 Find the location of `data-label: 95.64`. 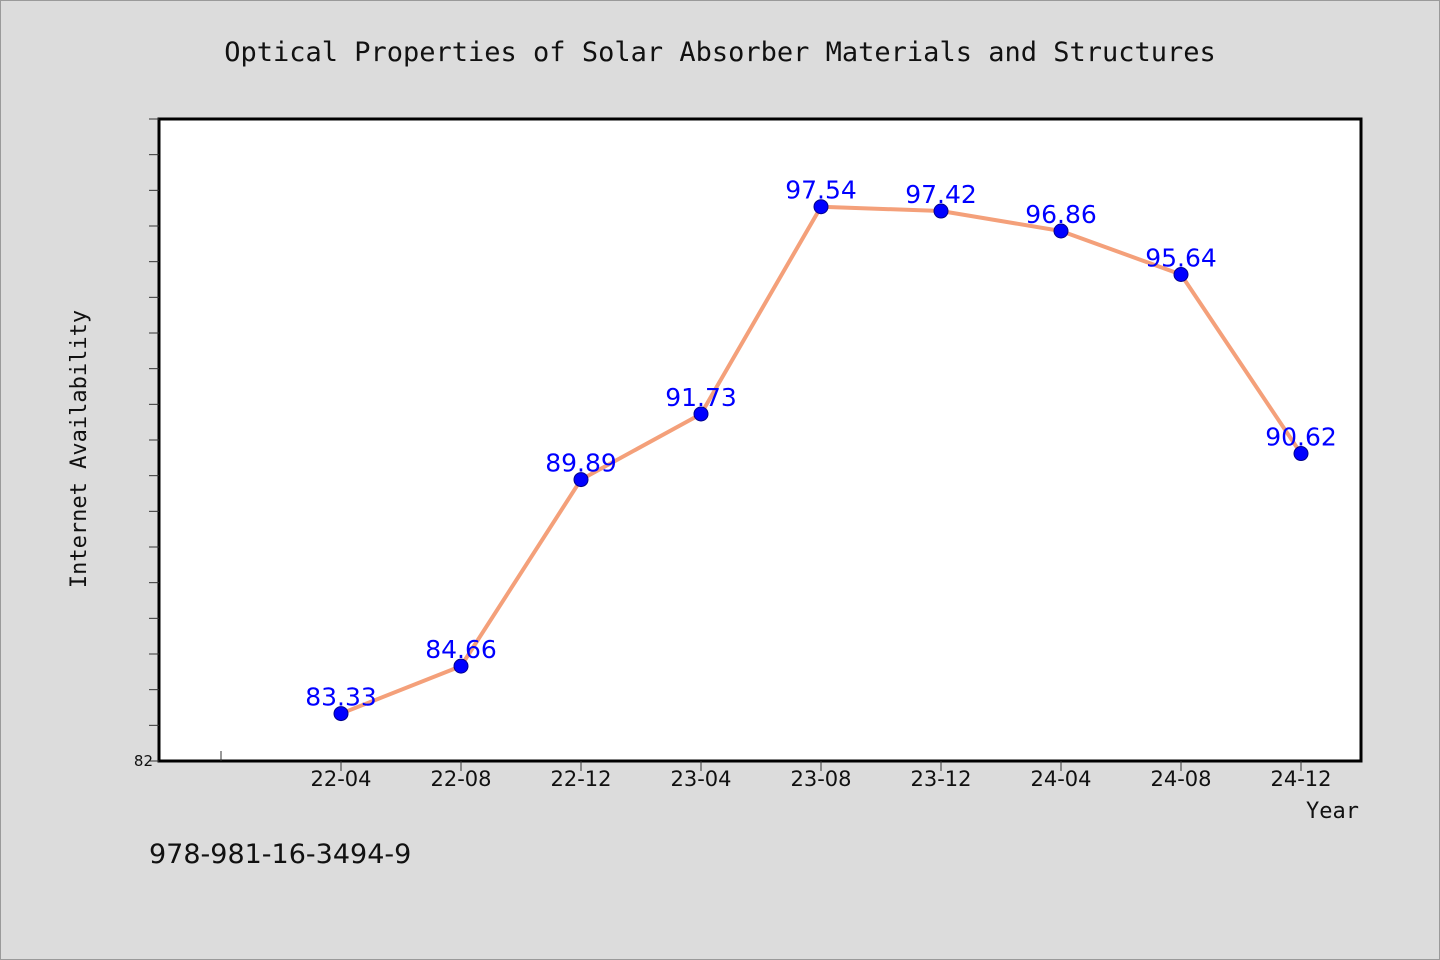

data-label: 95.64 is located at coordinates (1181, 258).